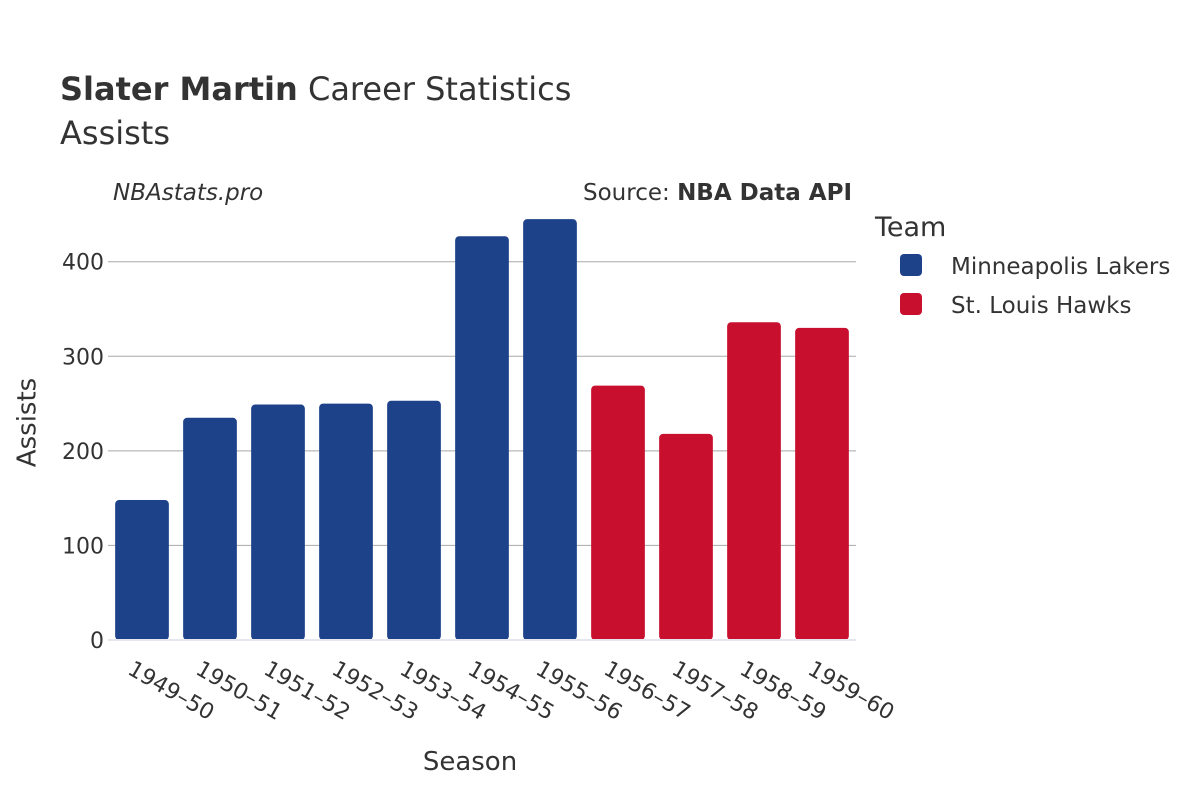 The height and width of the screenshot is (800, 1200). I want to click on y-tick-label: 100, so click(83, 546).